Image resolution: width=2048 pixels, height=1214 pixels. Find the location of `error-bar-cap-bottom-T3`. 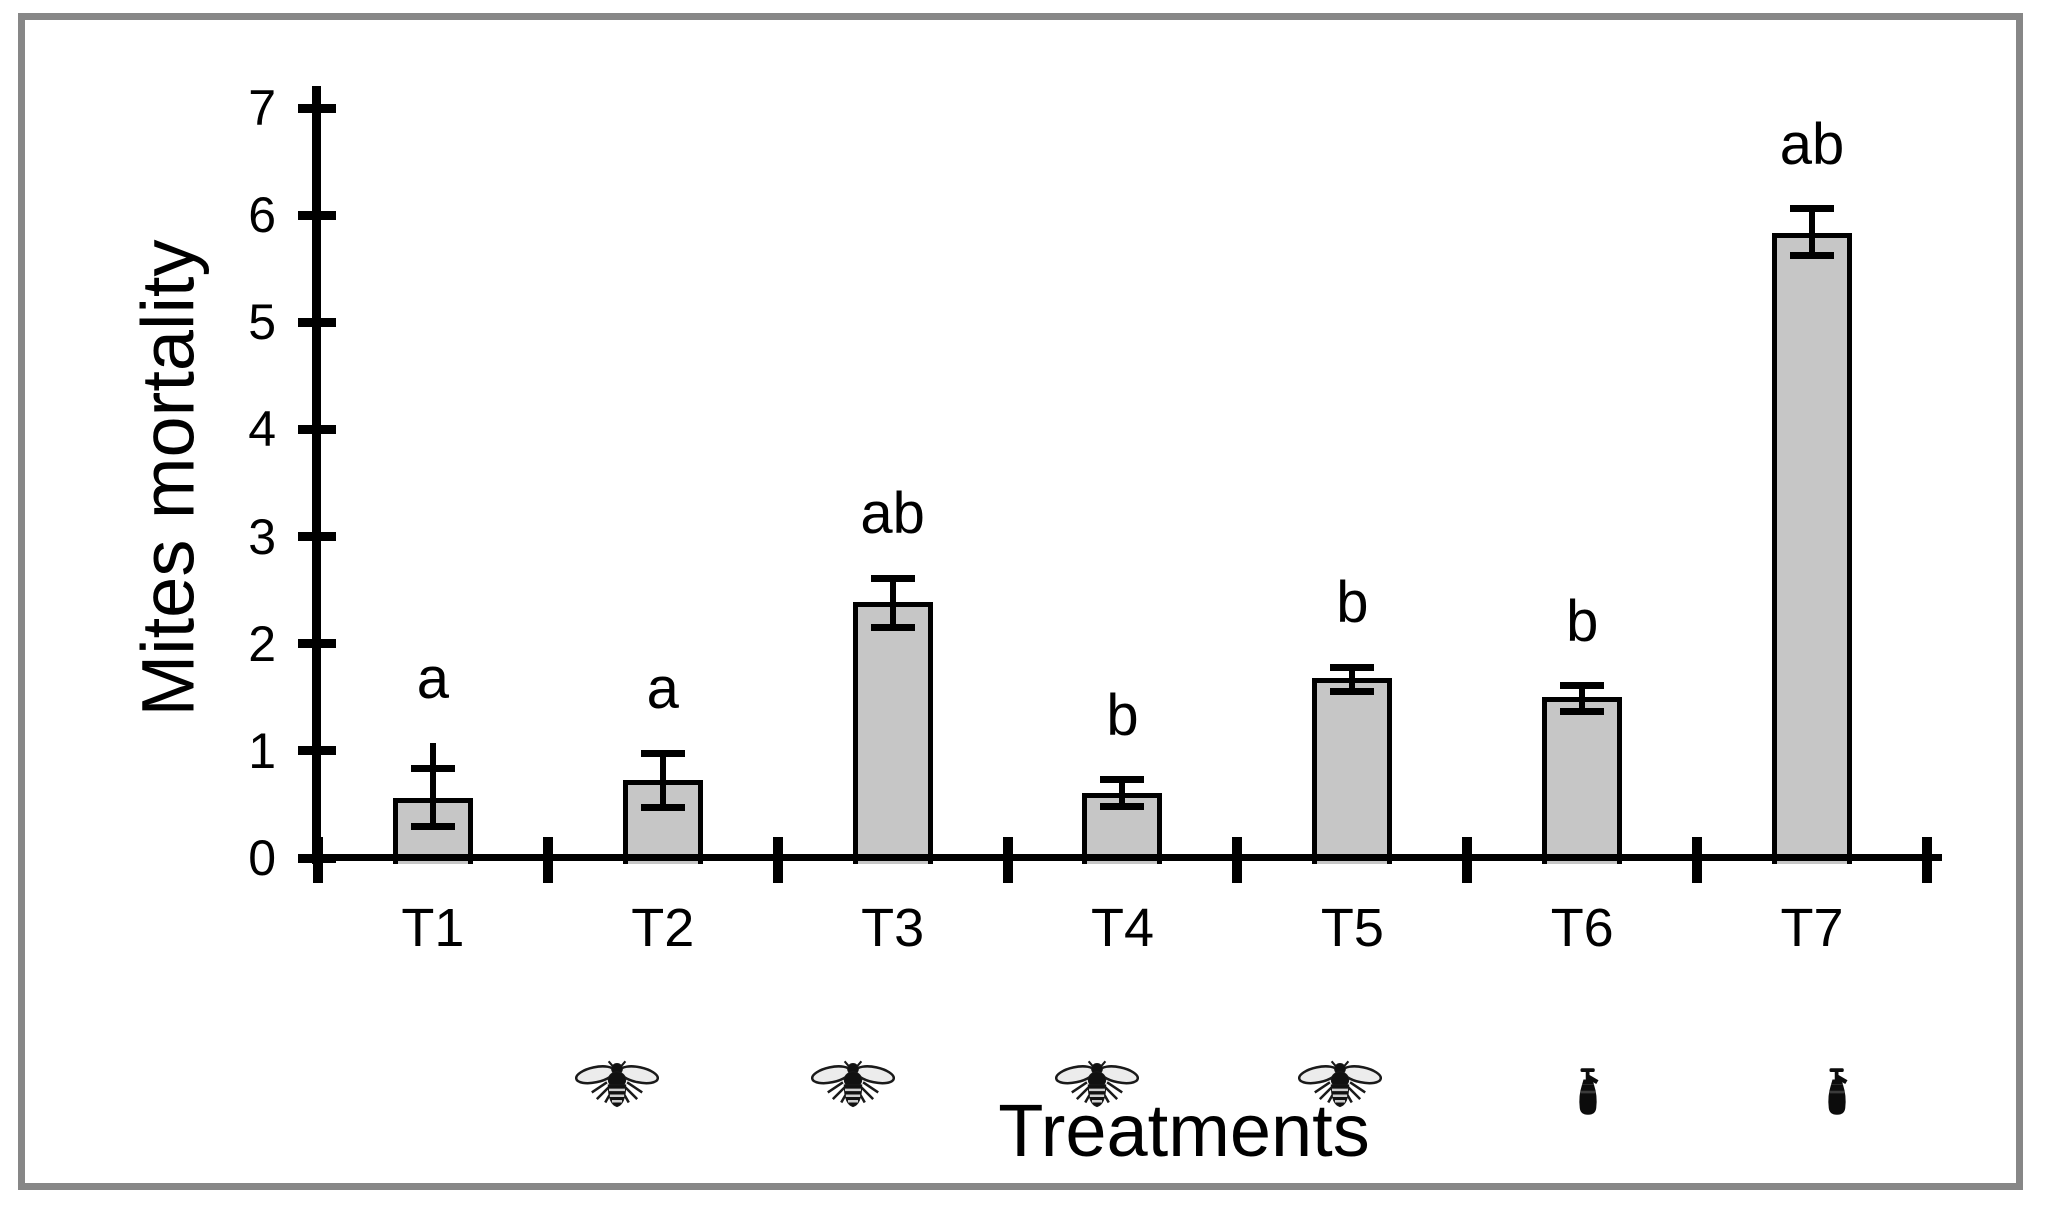

error-bar-cap-bottom-T3 is located at coordinates (892, 628).